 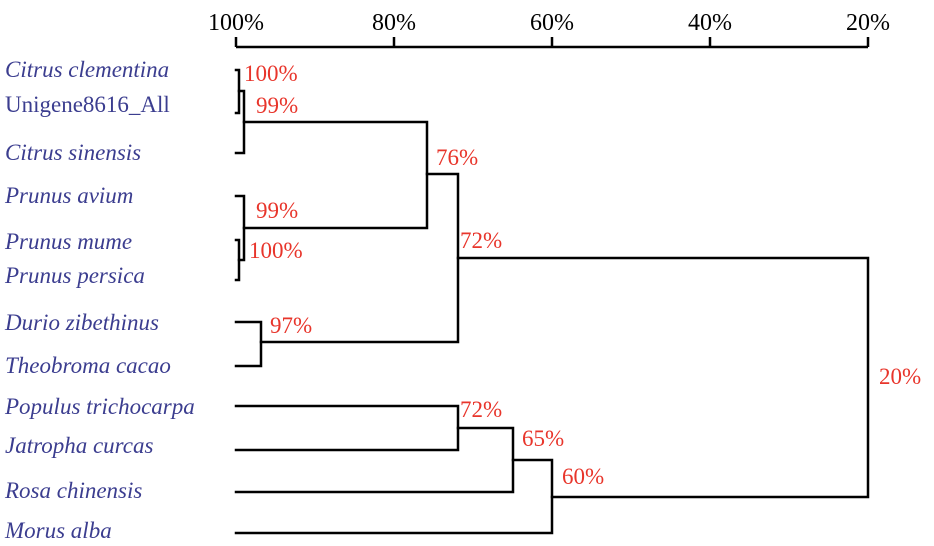 What do you see at coordinates (277, 105) in the screenshot?
I see `support-label-citrus: 99%` at bounding box center [277, 105].